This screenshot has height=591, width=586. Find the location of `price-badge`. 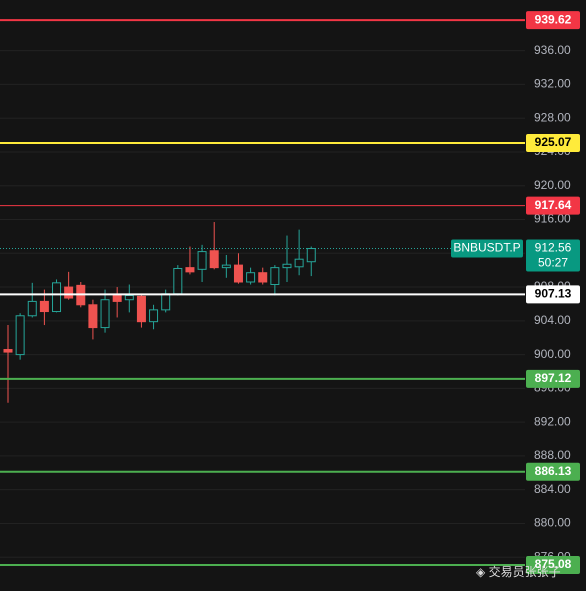

price-badge is located at coordinates (553, 255).